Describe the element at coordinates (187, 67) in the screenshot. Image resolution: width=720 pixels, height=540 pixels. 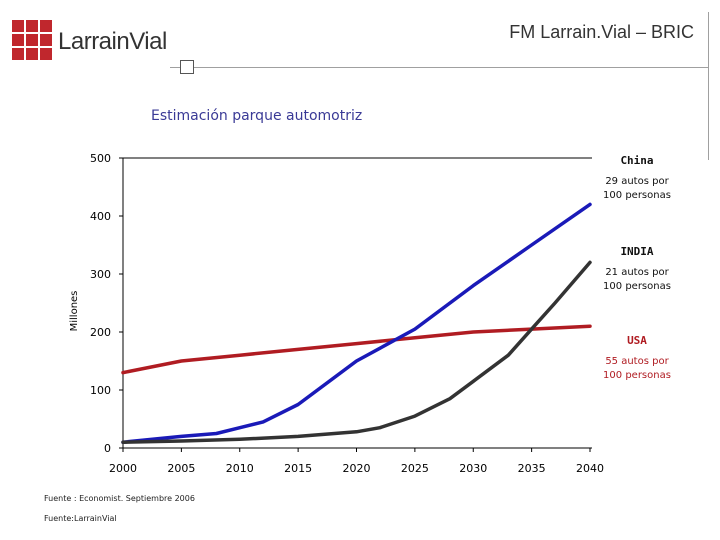
I see `header-rule-box-icon` at that location.